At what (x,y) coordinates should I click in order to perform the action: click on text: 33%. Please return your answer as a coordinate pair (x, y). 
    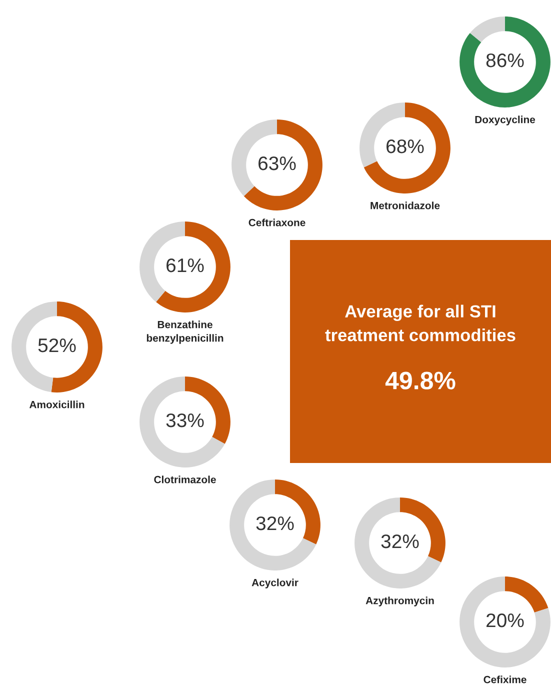
    Looking at the image, I should click on (185, 420).